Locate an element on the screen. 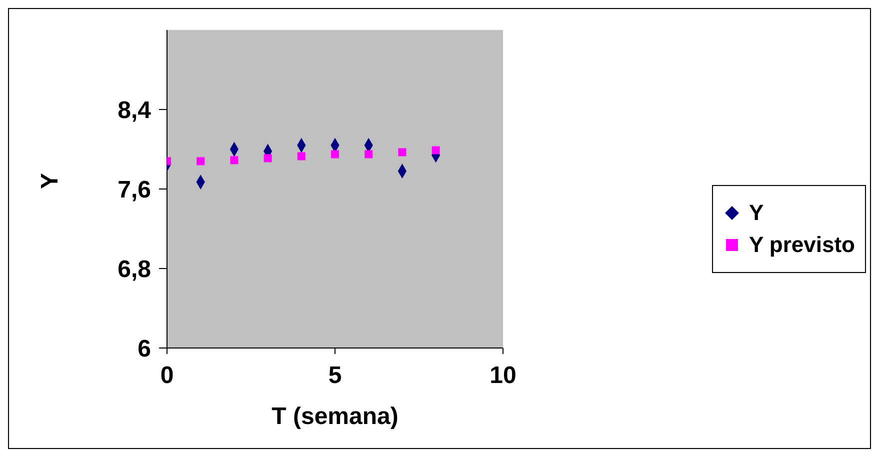 This screenshot has width=879, height=457. x-tick-label: 5 is located at coordinates (335, 376).